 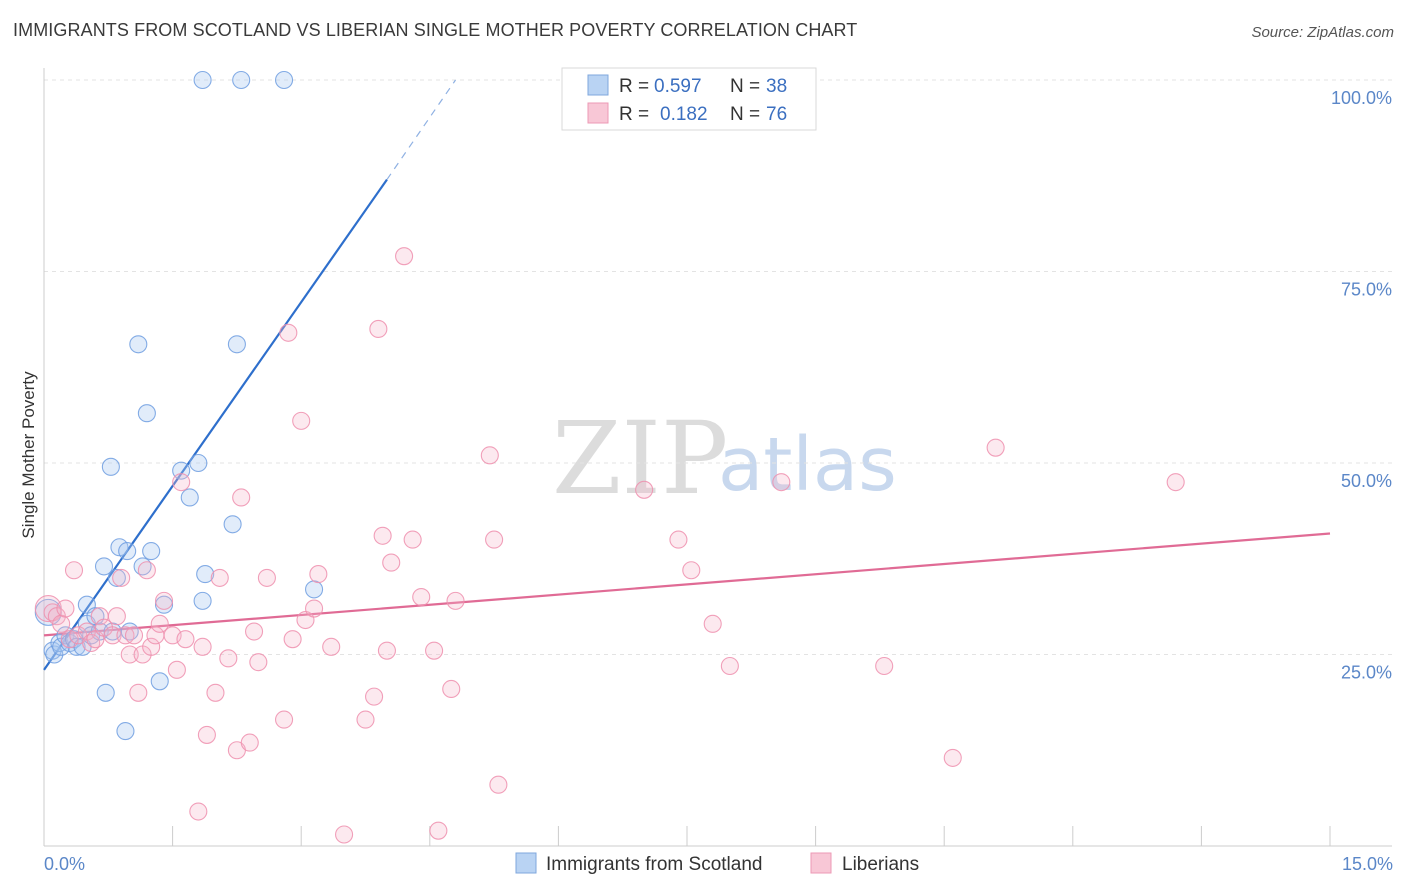 What do you see at coordinates (215, 424) in the screenshot?
I see `scotland-trend-line` at bounding box center [215, 424].